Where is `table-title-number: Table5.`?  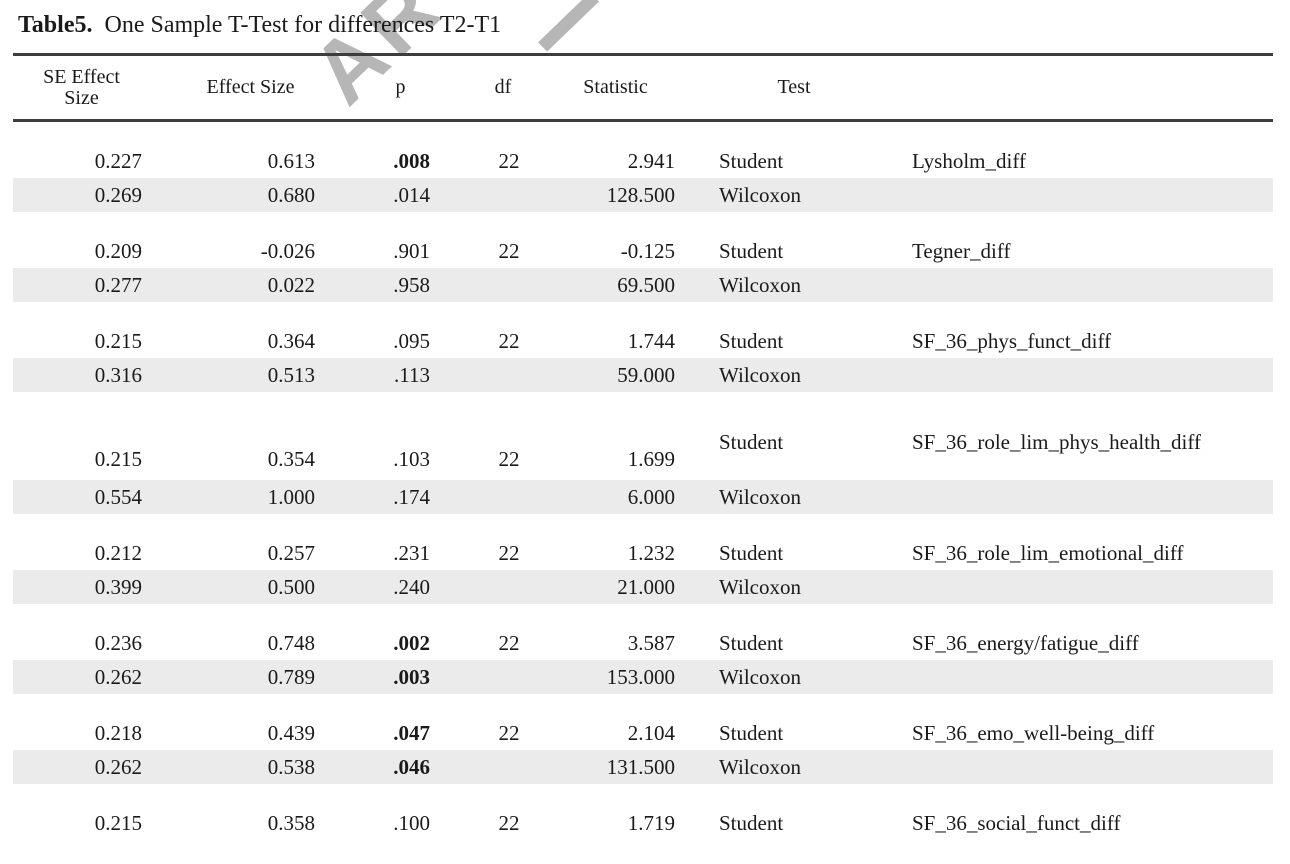 table-title-number: Table5. is located at coordinates (55, 25).